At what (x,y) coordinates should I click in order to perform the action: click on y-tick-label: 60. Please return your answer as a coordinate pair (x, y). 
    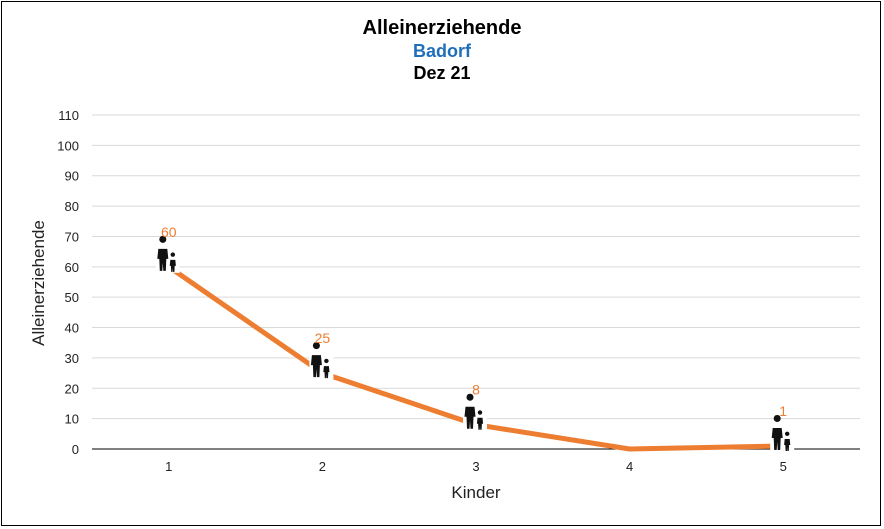
    Looking at the image, I should click on (72, 267).